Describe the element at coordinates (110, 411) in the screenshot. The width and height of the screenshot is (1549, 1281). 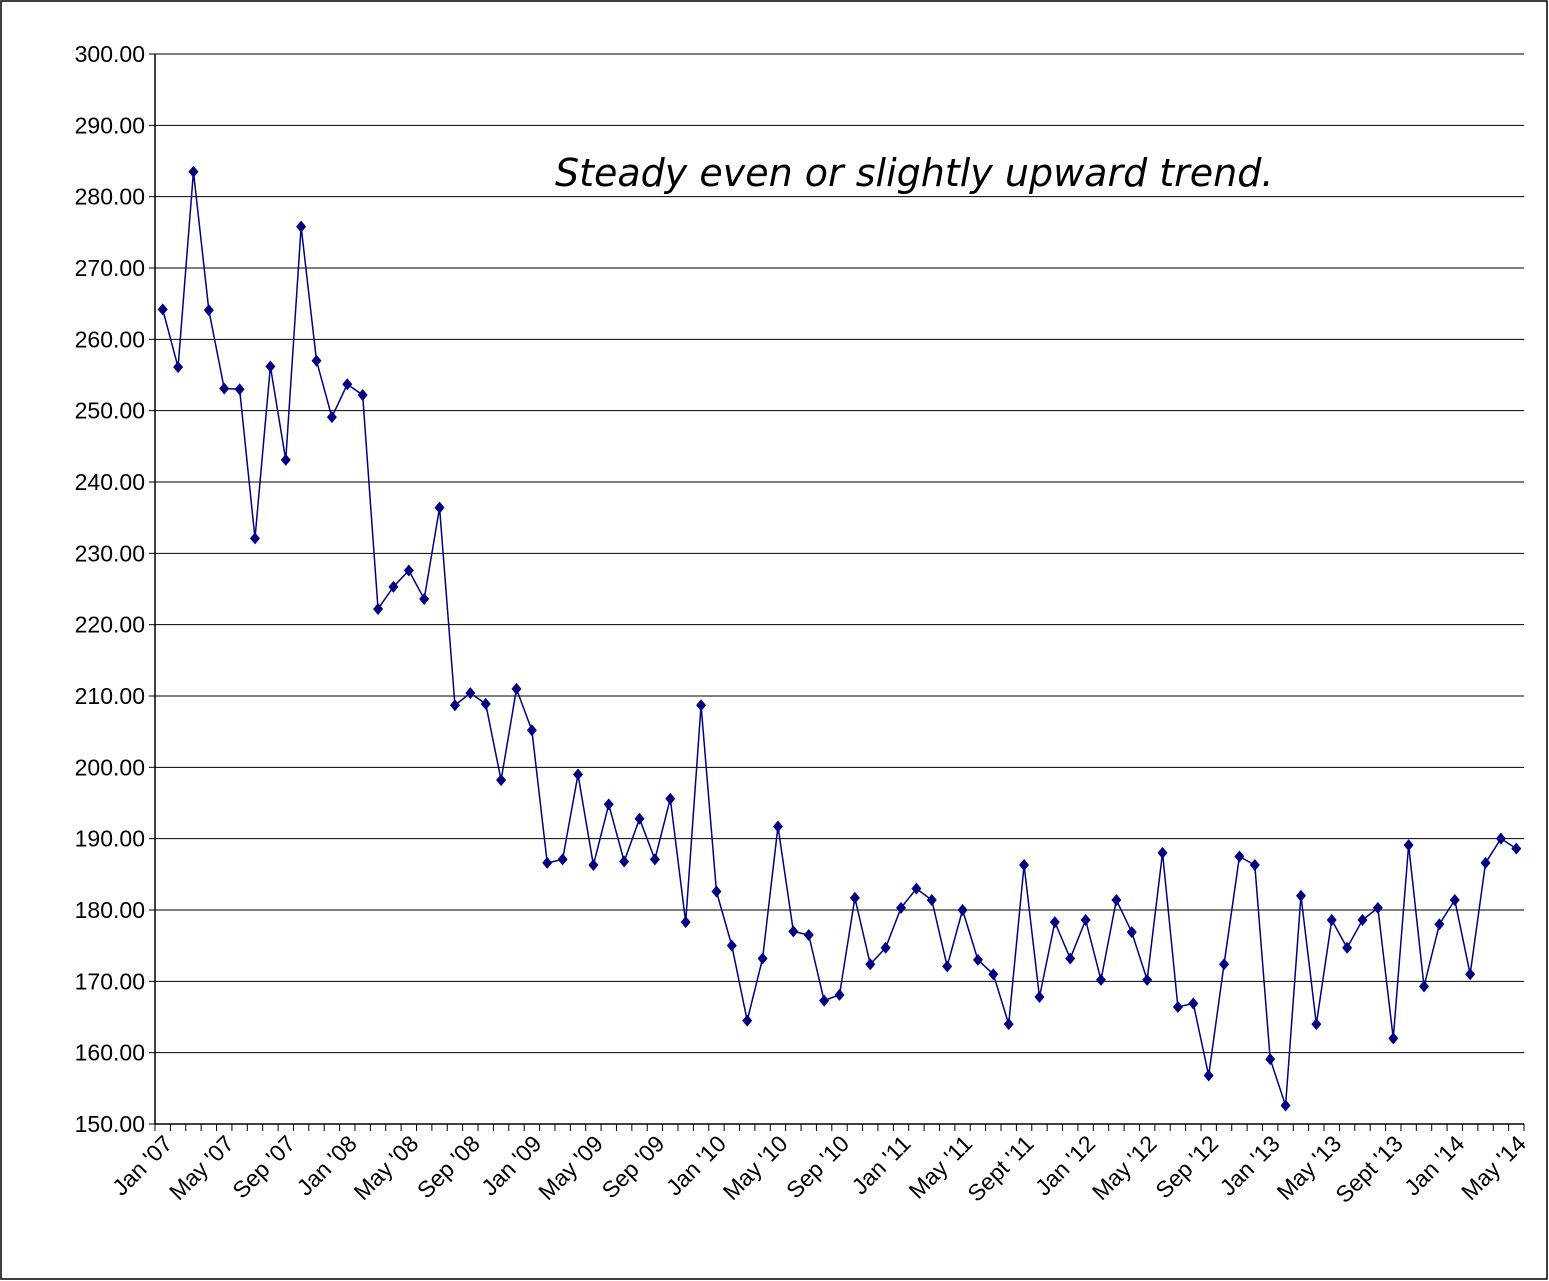
I see `y-tick-label: 250.00` at that location.